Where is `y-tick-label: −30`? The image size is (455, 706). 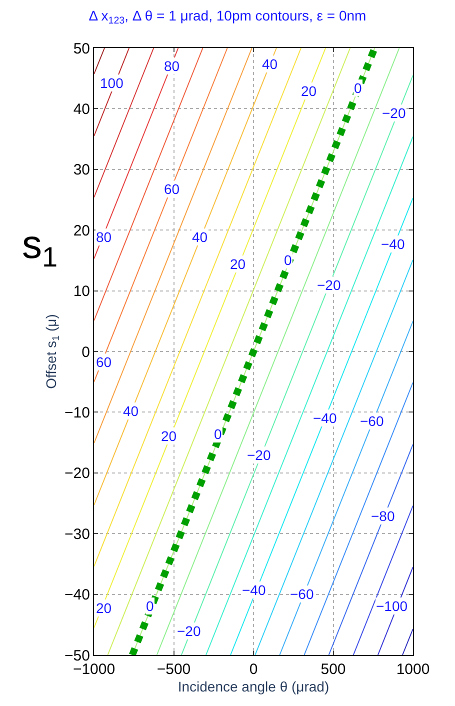 y-tick-label: −30 is located at coordinates (77, 534).